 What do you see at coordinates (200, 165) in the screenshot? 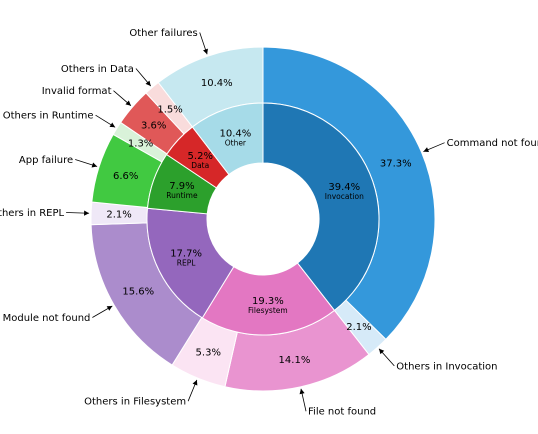
I see `inner-category-label-data: Data` at bounding box center [200, 165].